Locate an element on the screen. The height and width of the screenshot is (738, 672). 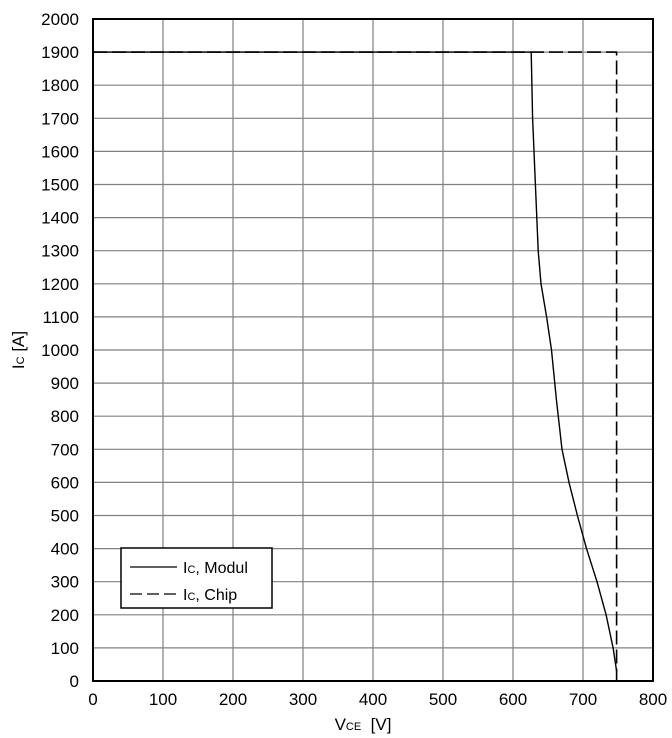
y-tick-label-800: 800 is located at coordinates (65, 416).